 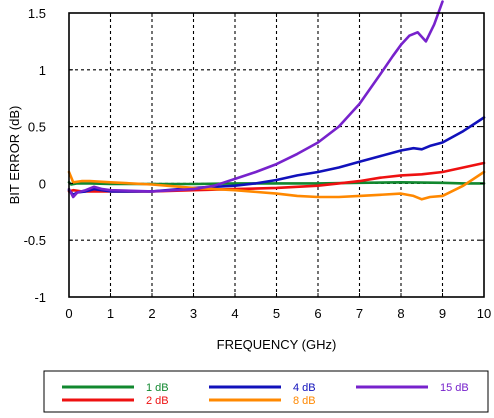 I want to click on y-tick-label: 1.5, so click(x=37, y=13).